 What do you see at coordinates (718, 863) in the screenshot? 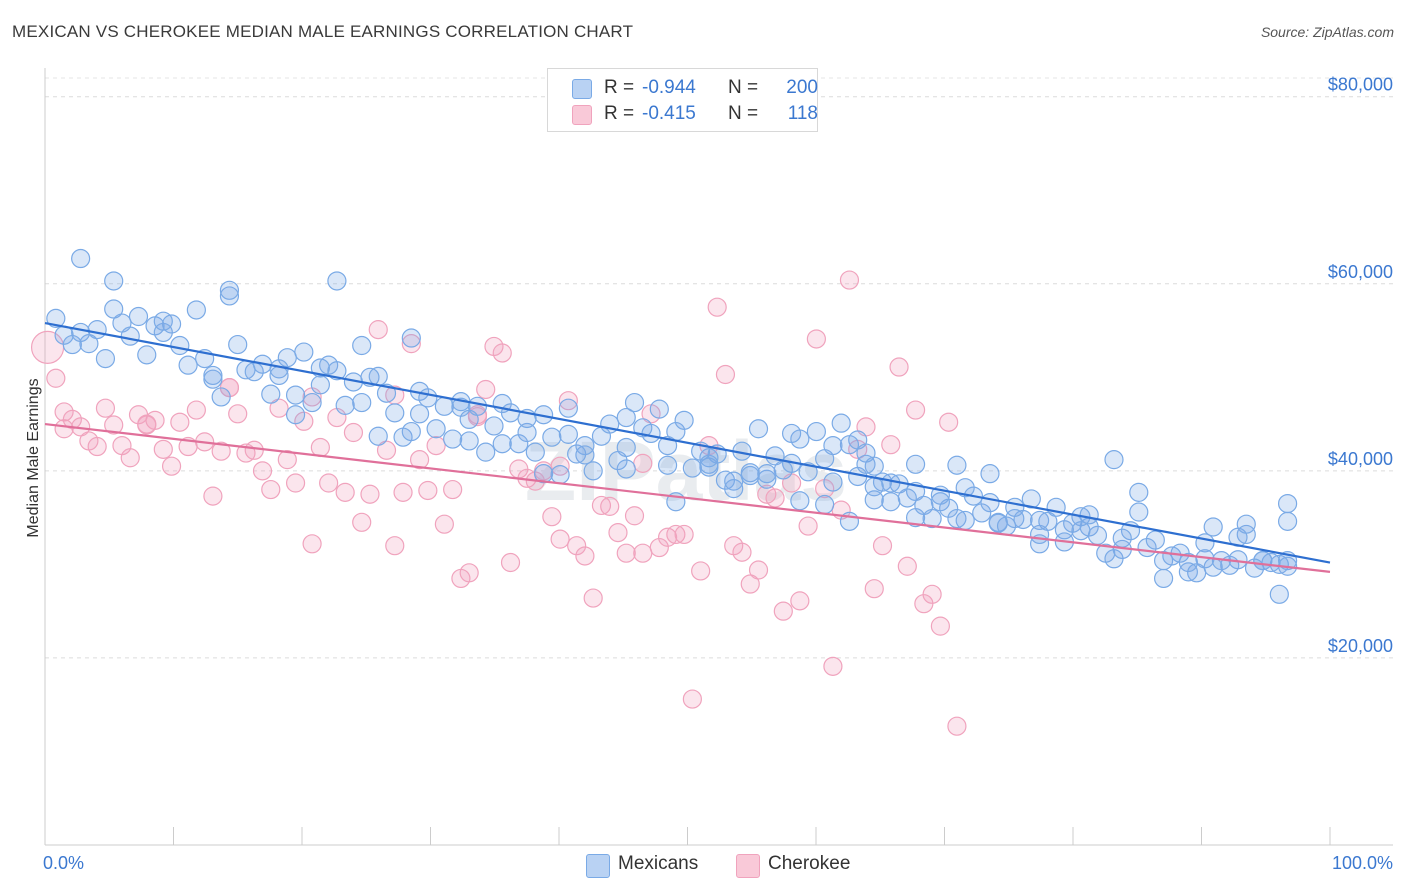
I see `x-tick-labels: 0.0% 100.0%` at bounding box center [718, 863].